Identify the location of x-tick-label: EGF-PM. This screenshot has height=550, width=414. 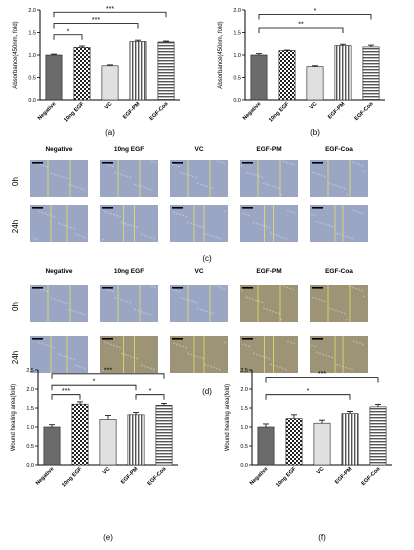
(337, 111).